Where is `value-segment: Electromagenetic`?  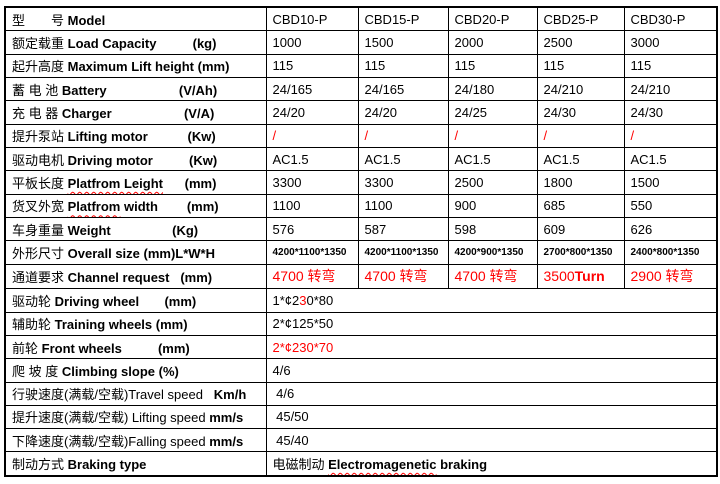 value-segment: Electromagenetic is located at coordinates (382, 465).